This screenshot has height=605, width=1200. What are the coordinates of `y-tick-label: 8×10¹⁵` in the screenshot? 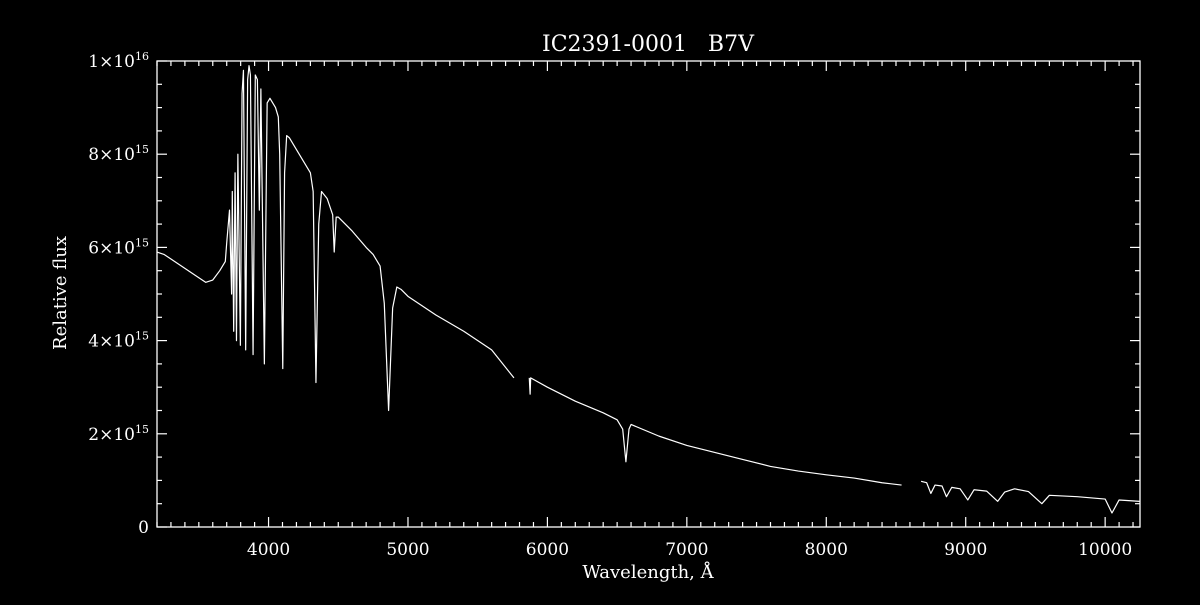 It's located at (118, 154).